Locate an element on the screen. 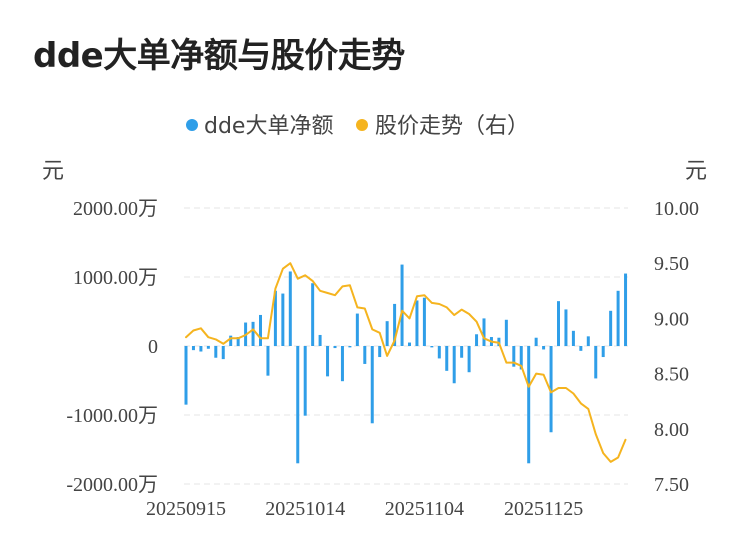 The width and height of the screenshot is (750, 558). right-tick-label: 10.00 is located at coordinates (676, 209).